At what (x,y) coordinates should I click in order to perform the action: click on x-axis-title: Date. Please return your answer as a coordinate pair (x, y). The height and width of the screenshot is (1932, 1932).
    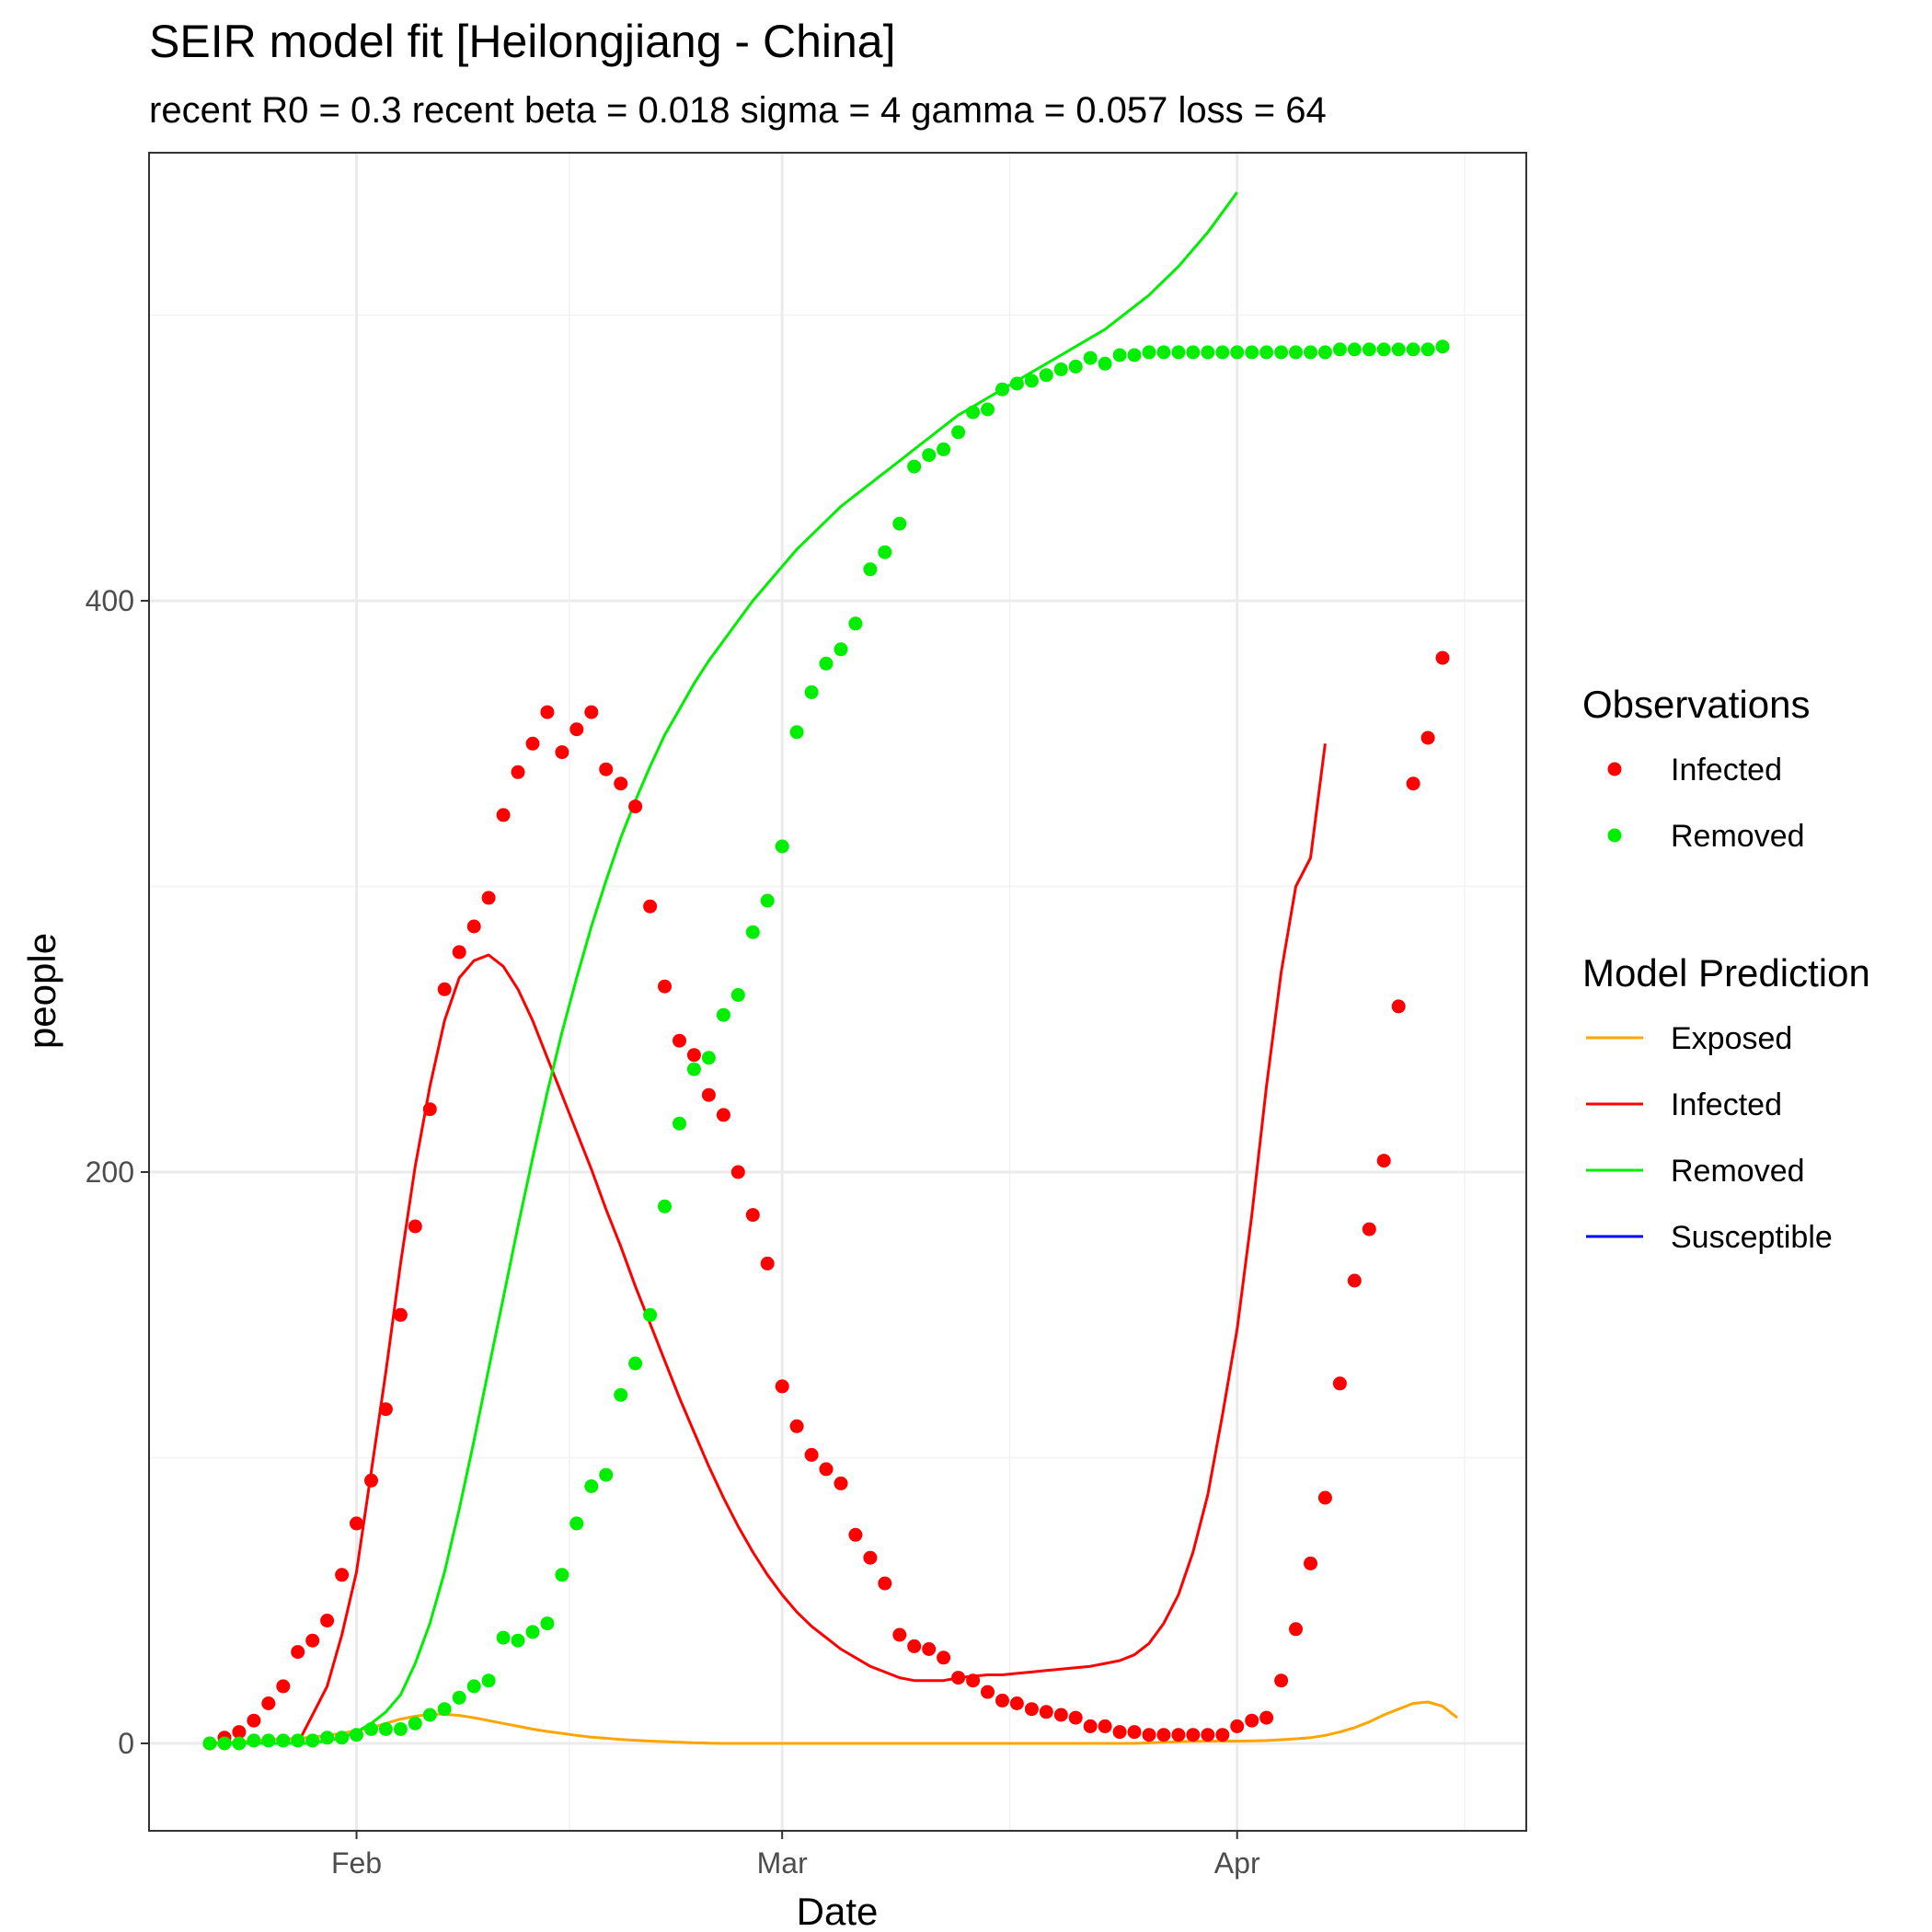
    Looking at the image, I should click on (838, 1911).